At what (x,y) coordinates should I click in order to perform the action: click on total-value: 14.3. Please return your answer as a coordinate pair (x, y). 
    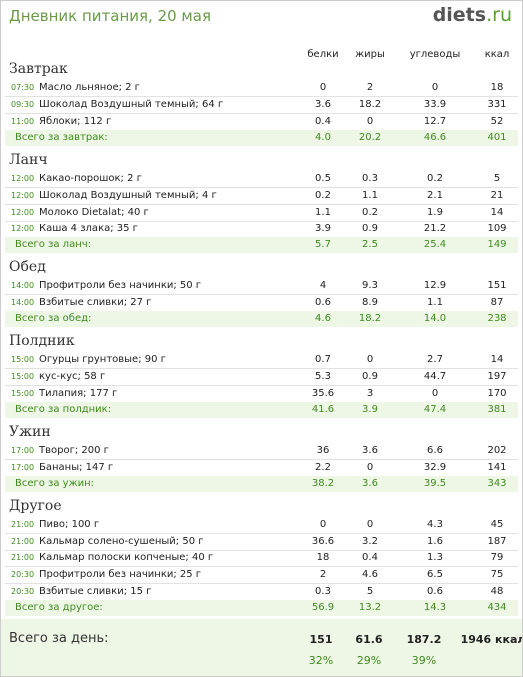
    Looking at the image, I should click on (435, 608).